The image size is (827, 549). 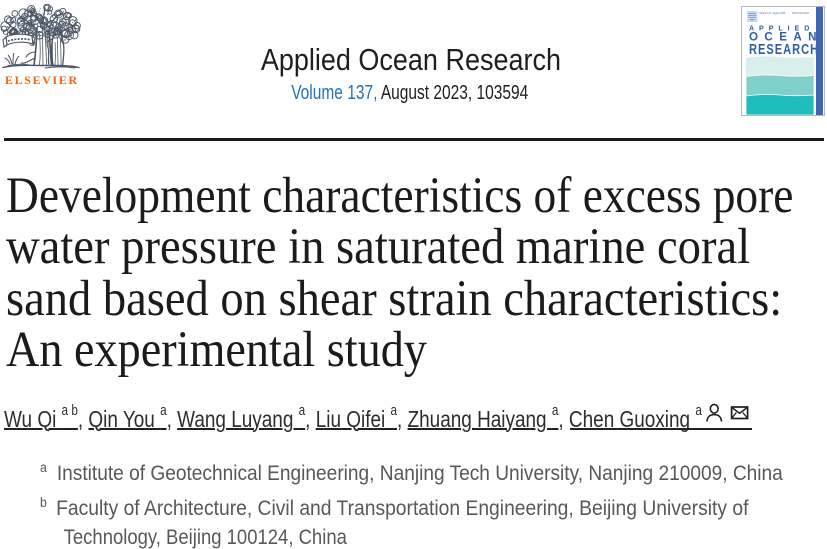 What do you see at coordinates (782, 49) in the screenshot?
I see `svg-text: RESEARCH` at bounding box center [782, 49].